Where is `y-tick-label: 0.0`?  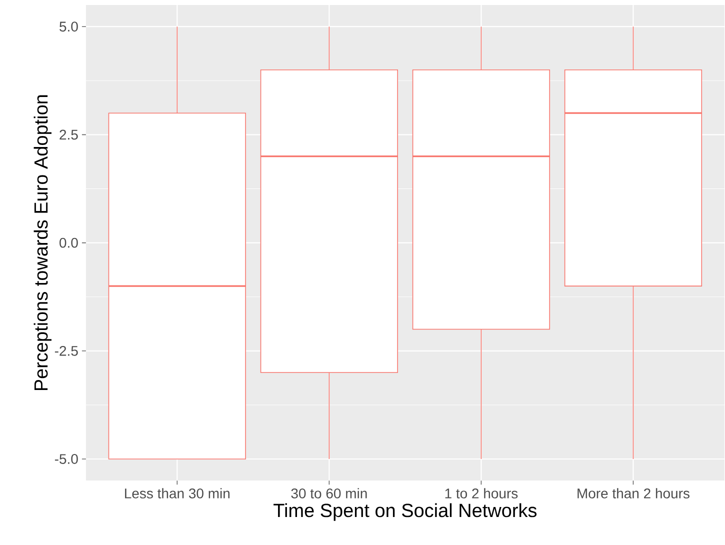 y-tick-label: 0.0 is located at coordinates (69, 243).